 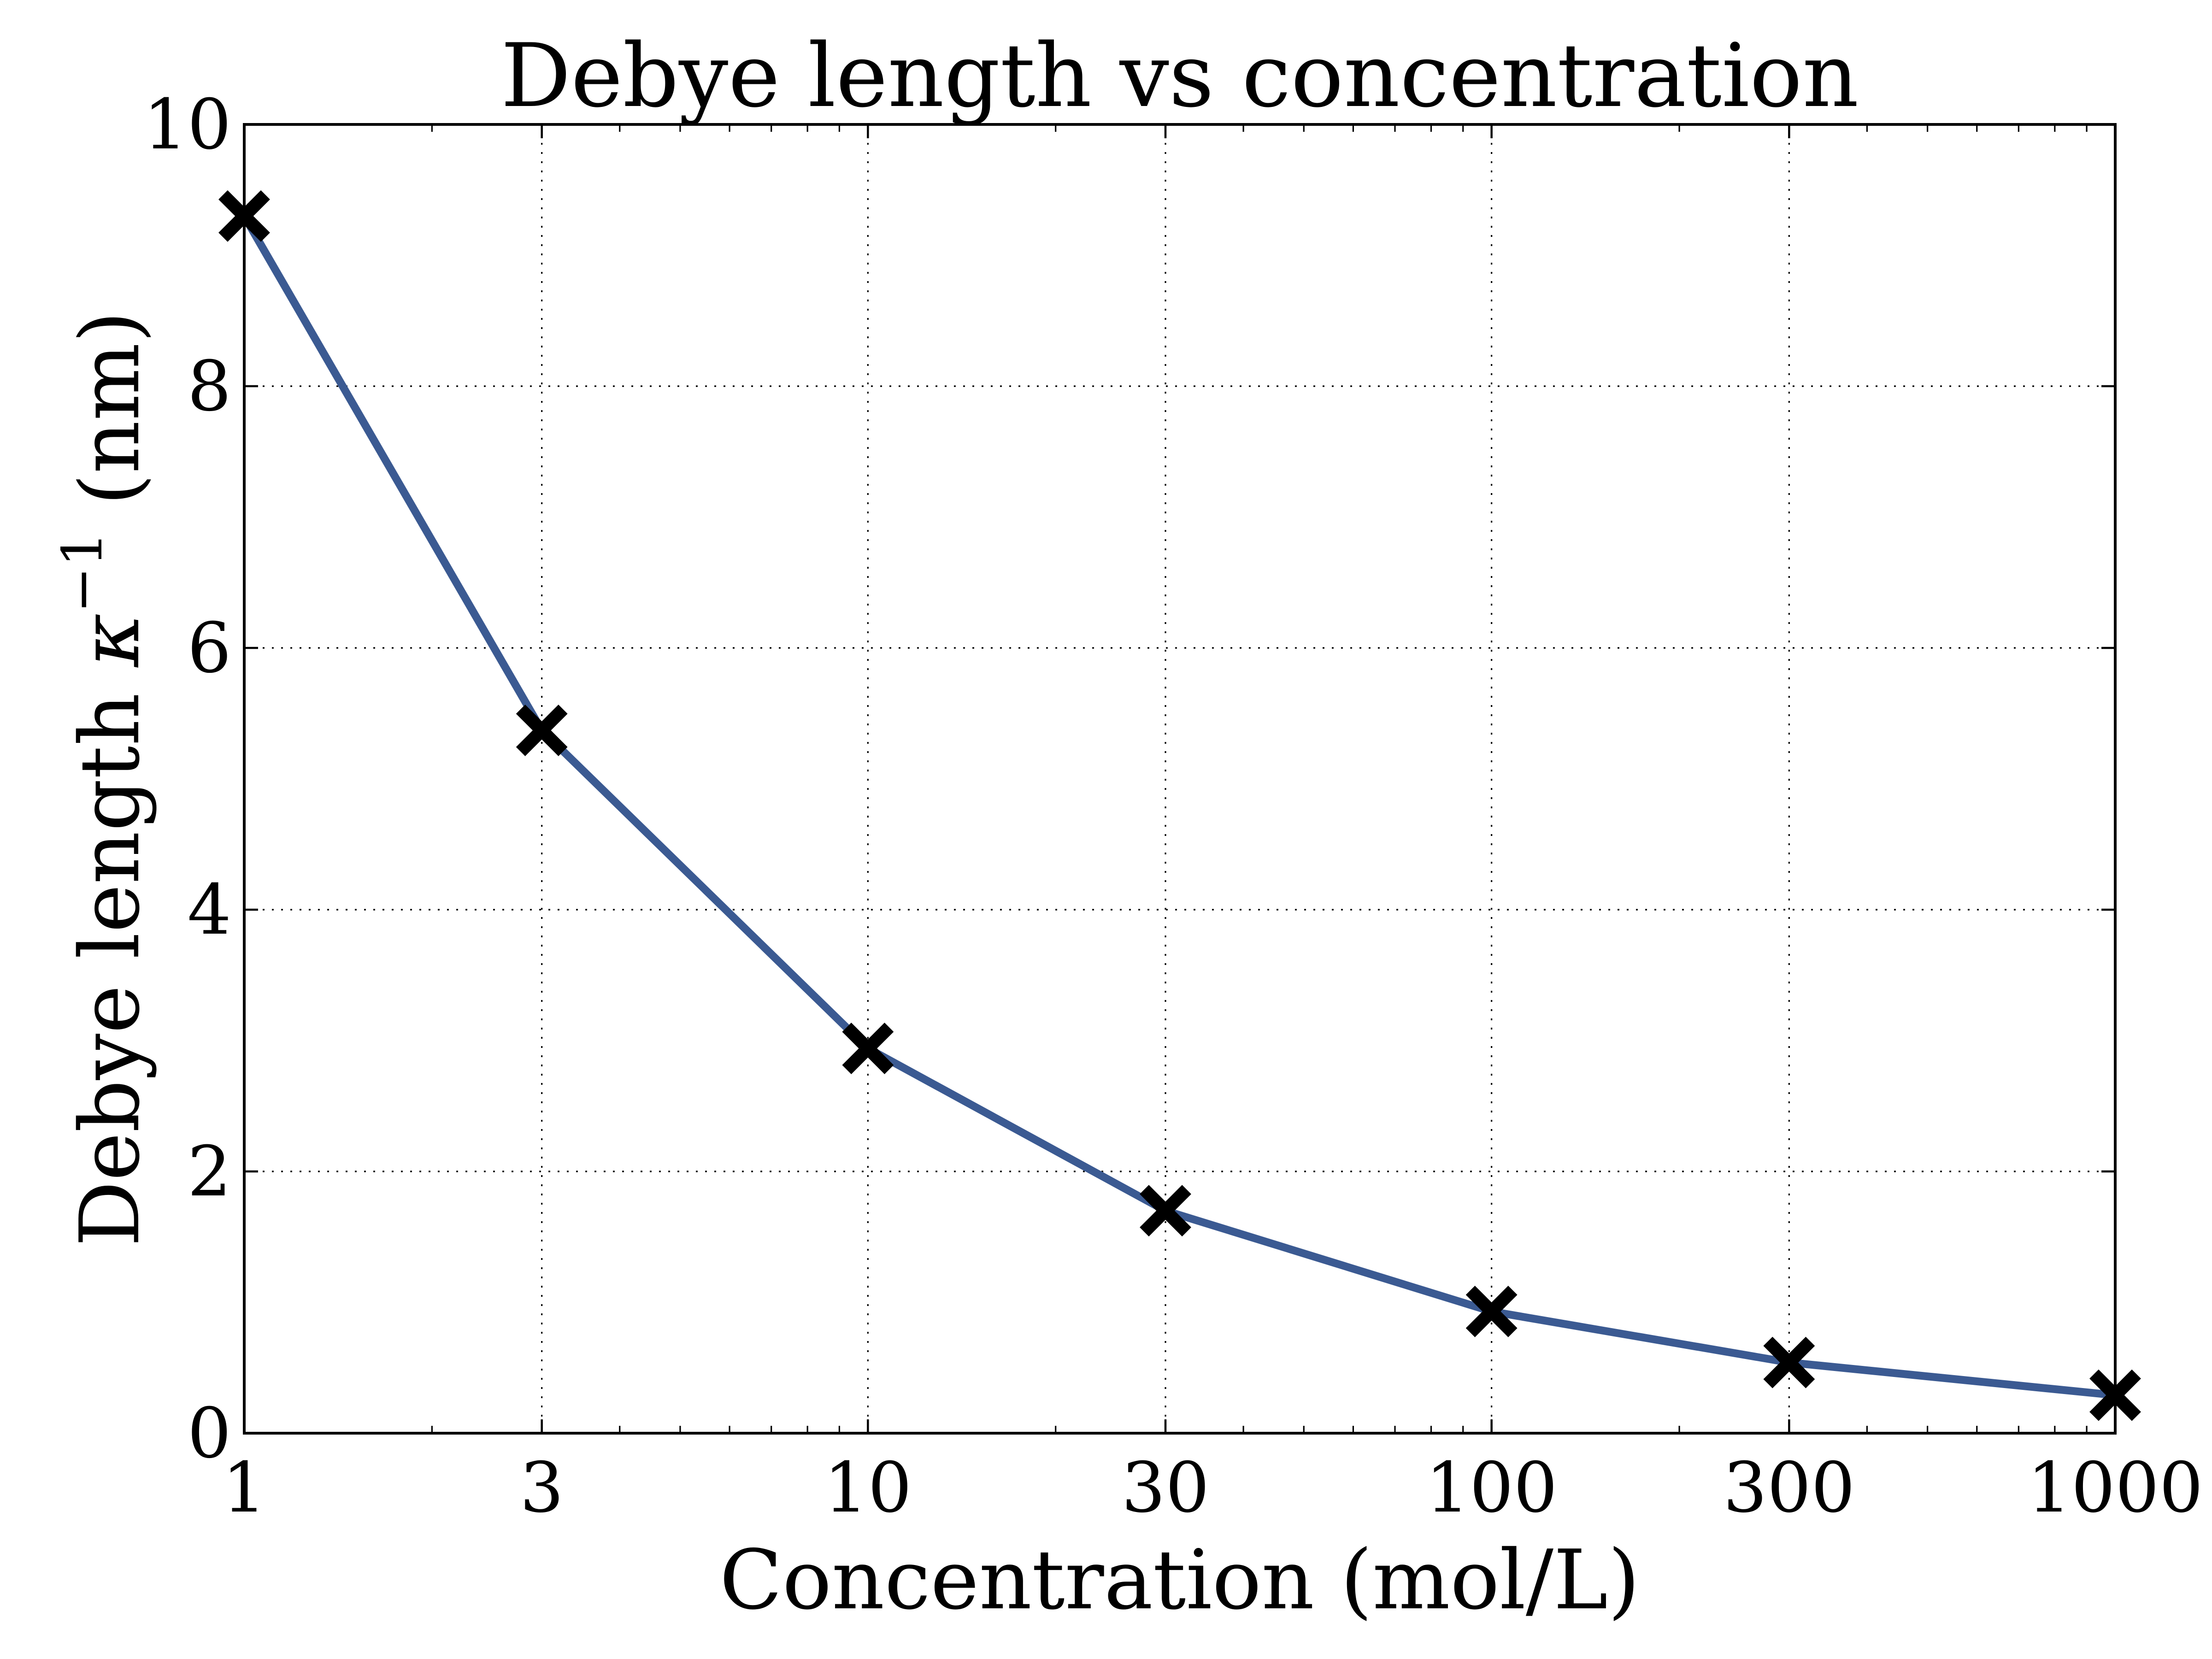 What do you see at coordinates (1180, 76) in the screenshot?
I see `chart-title: Debye length vs concentration` at bounding box center [1180, 76].